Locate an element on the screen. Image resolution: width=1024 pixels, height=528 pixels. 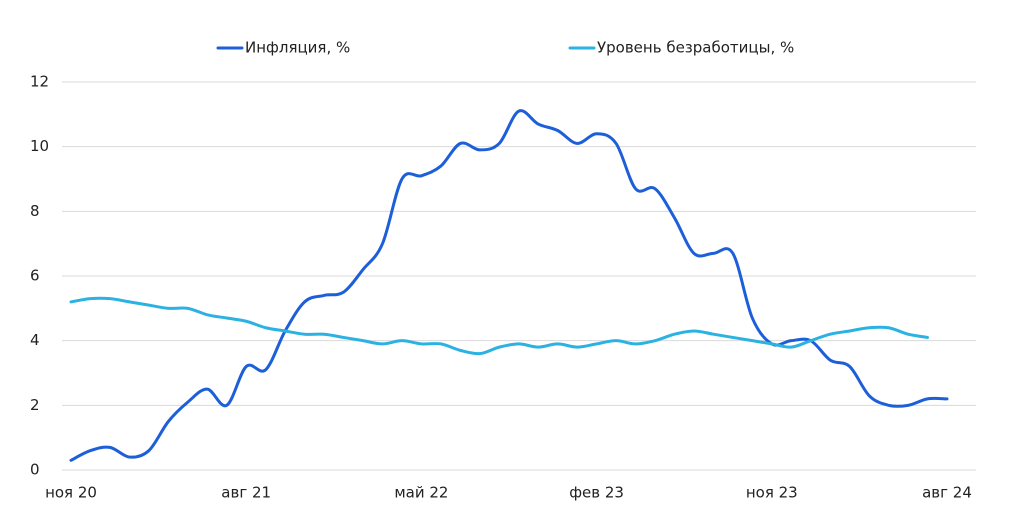
y-tick-label: 0 is located at coordinates (35, 470).